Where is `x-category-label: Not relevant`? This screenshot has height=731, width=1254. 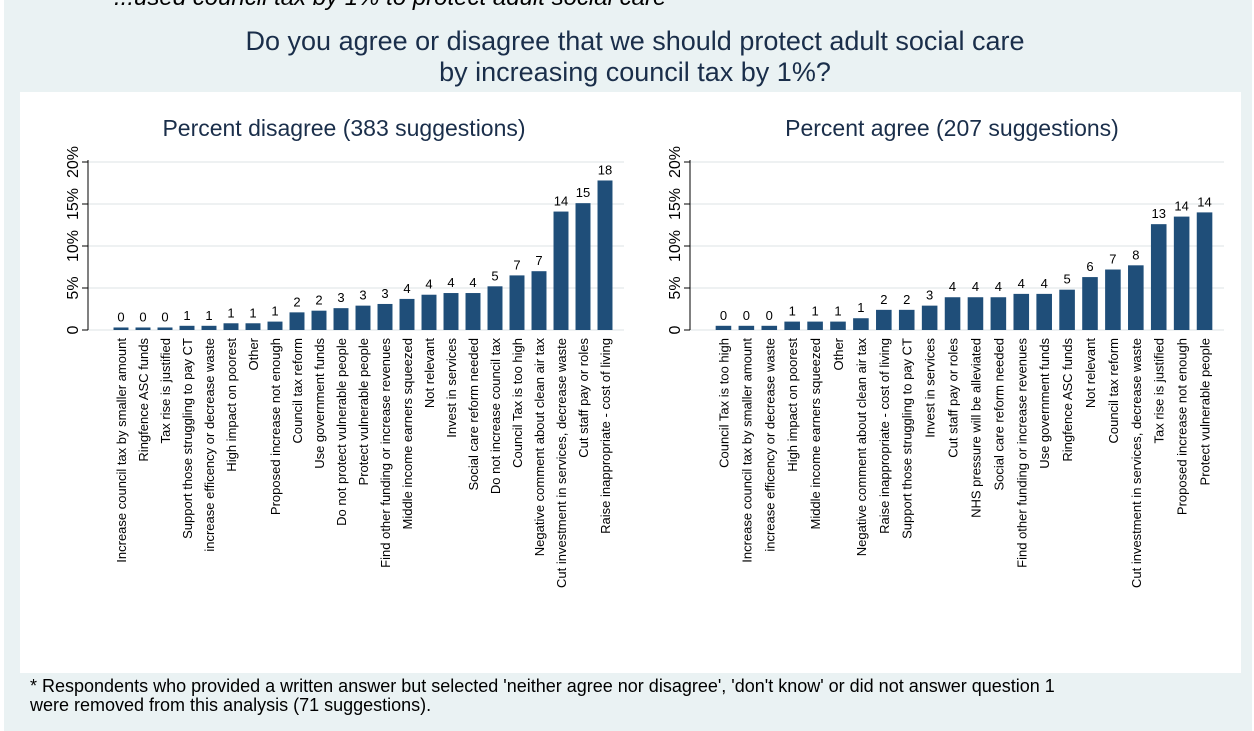
x-category-label: Not relevant is located at coordinates (1090, 373).